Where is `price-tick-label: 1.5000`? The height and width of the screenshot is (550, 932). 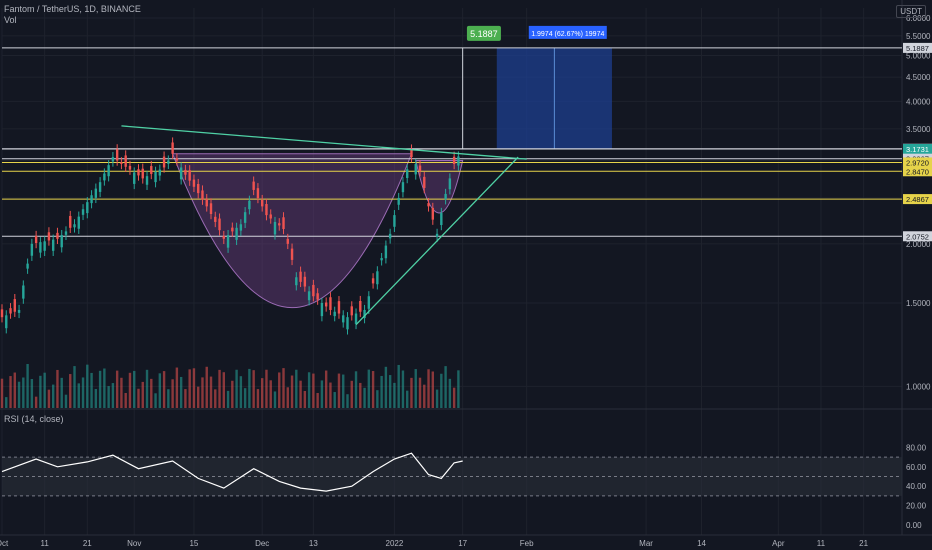
price-tick-label: 1.5000 is located at coordinates (918, 303).